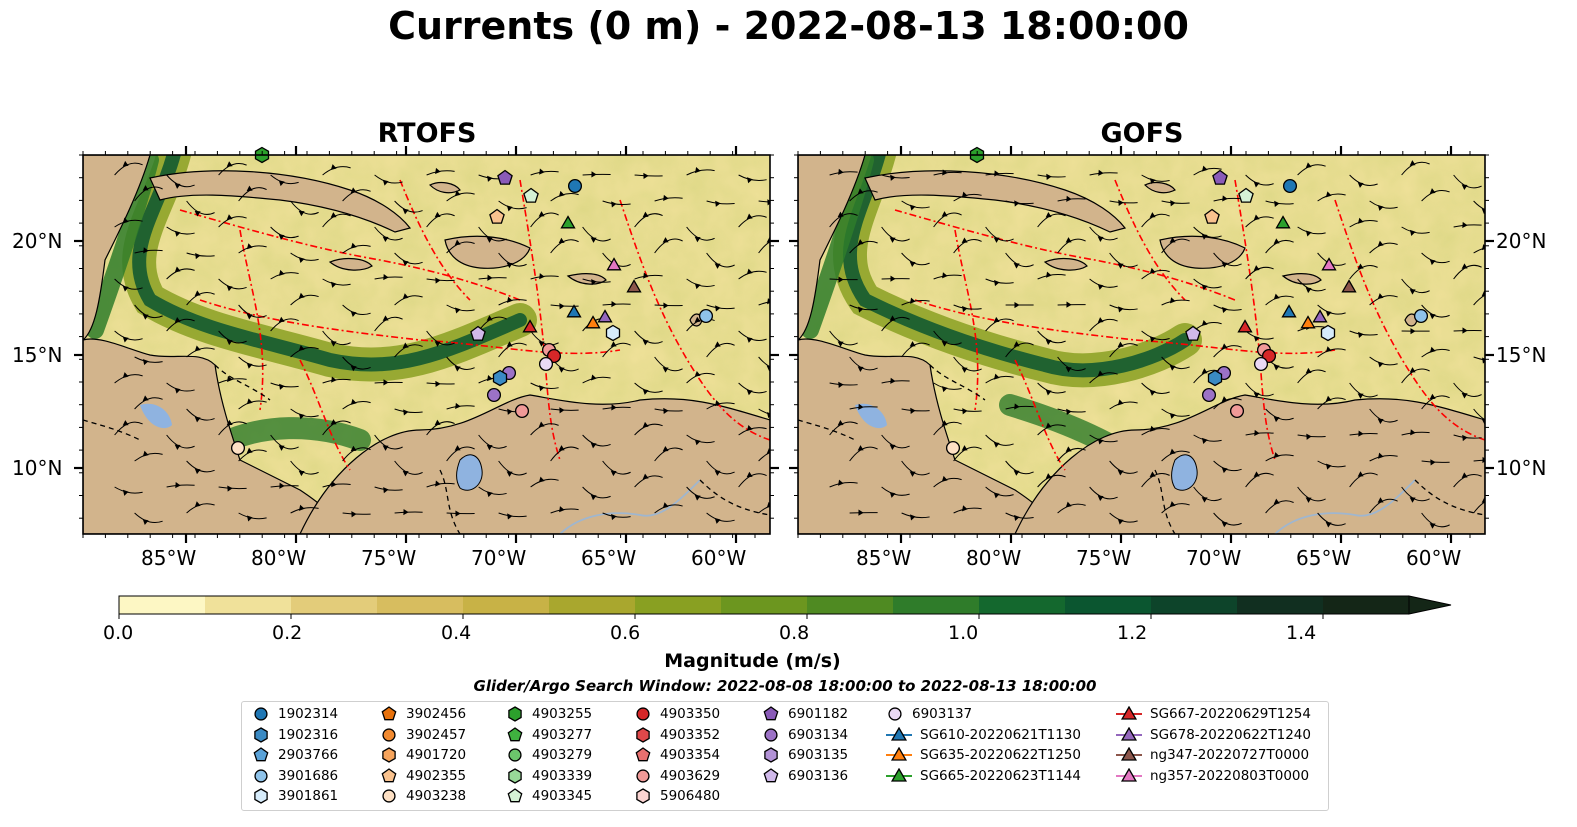 This screenshot has width=1577, height=827. Describe the element at coordinates (643, 734) in the screenshot. I see `legend-marker-icon` at that location.